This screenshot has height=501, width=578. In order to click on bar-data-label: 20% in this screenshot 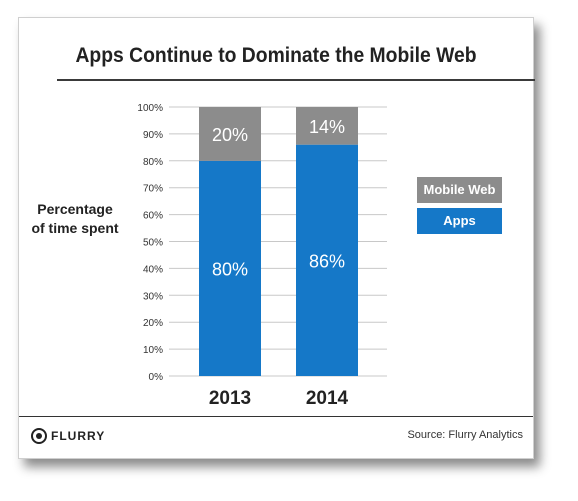, I will do `click(230, 135)`.